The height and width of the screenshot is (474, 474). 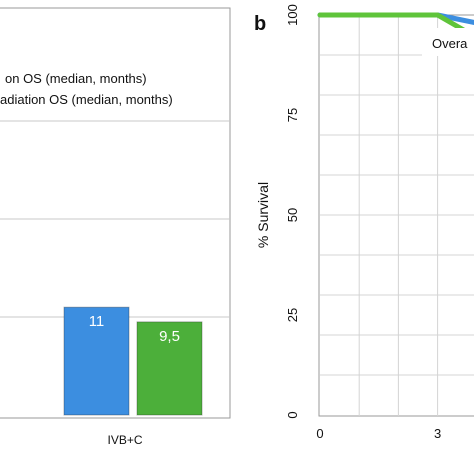 What do you see at coordinates (169, 336) in the screenshot?
I see `bar-value-label-2: 9,5` at bounding box center [169, 336].